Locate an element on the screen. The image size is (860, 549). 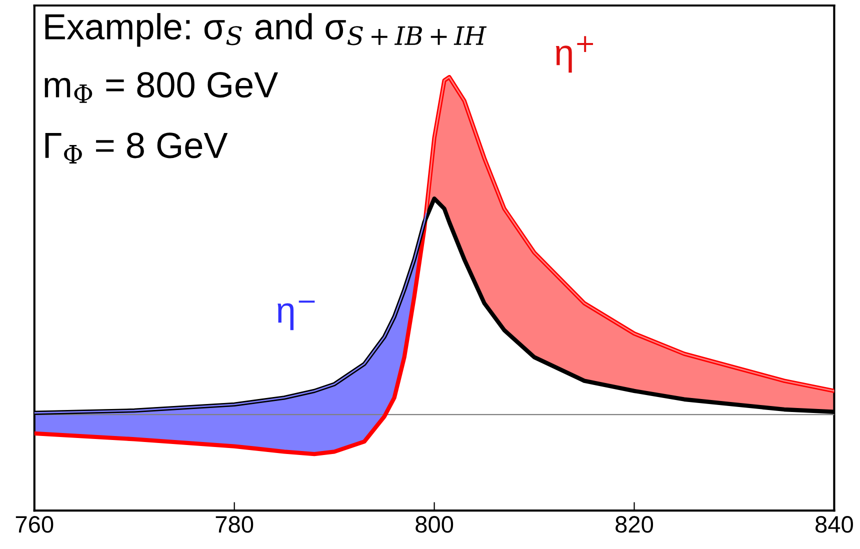
series-label: η$^{−}$ is located at coordinates (296, 315).